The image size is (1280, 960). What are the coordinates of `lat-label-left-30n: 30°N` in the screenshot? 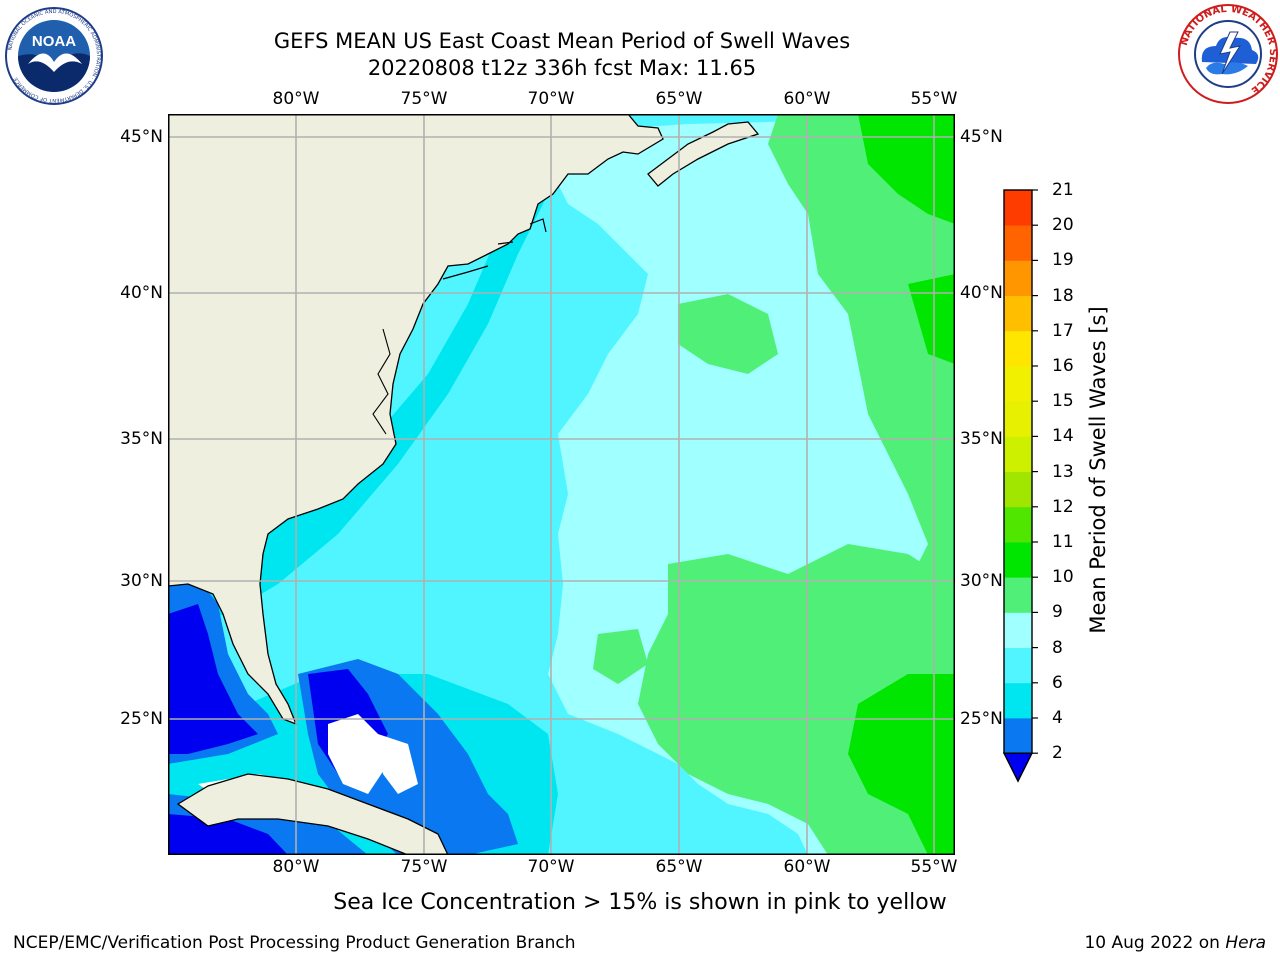 It's located at (141, 581).